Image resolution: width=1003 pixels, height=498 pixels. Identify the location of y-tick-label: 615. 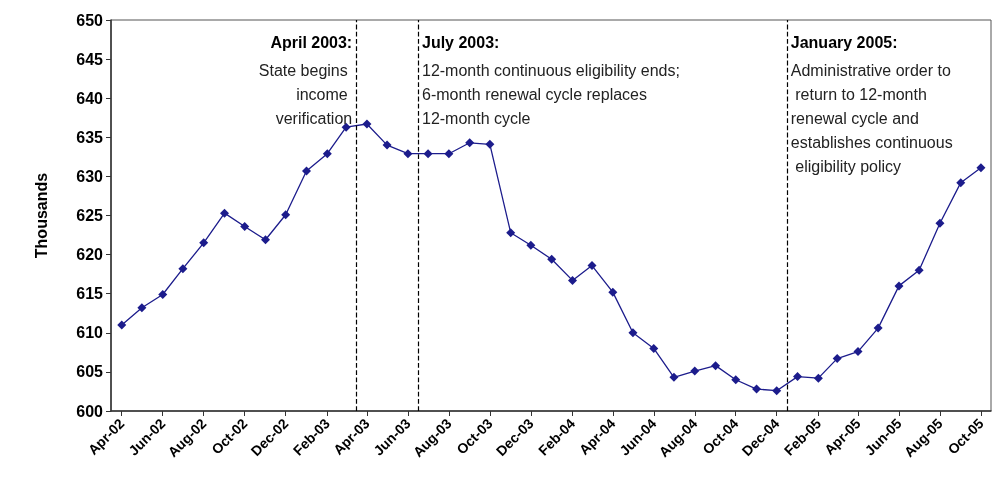
(90, 294).